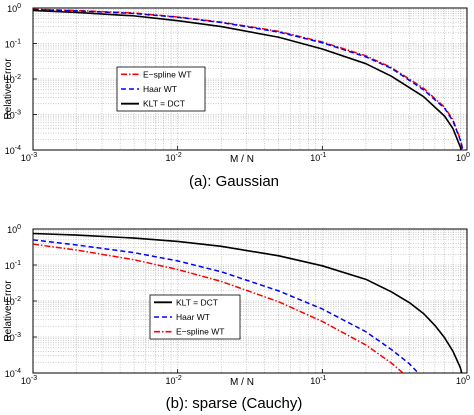  I want to click on legend: KLT = DCT Haar WT E−spline WT, so click(195, 317).